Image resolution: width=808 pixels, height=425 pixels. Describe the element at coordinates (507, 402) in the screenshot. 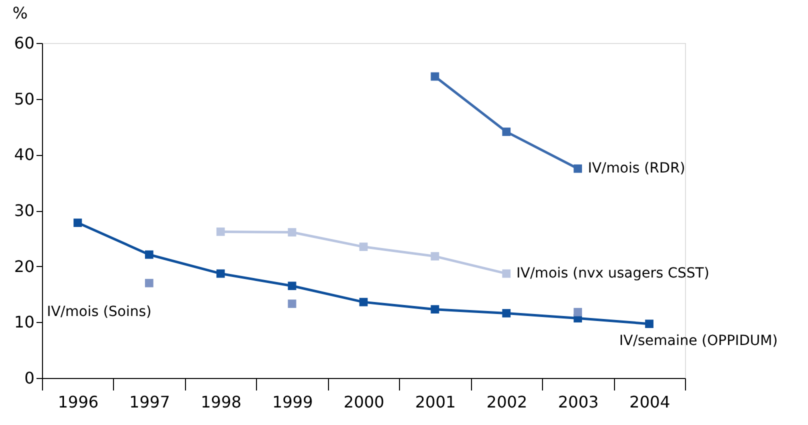

I see `x-tick-label: 2002` at that location.